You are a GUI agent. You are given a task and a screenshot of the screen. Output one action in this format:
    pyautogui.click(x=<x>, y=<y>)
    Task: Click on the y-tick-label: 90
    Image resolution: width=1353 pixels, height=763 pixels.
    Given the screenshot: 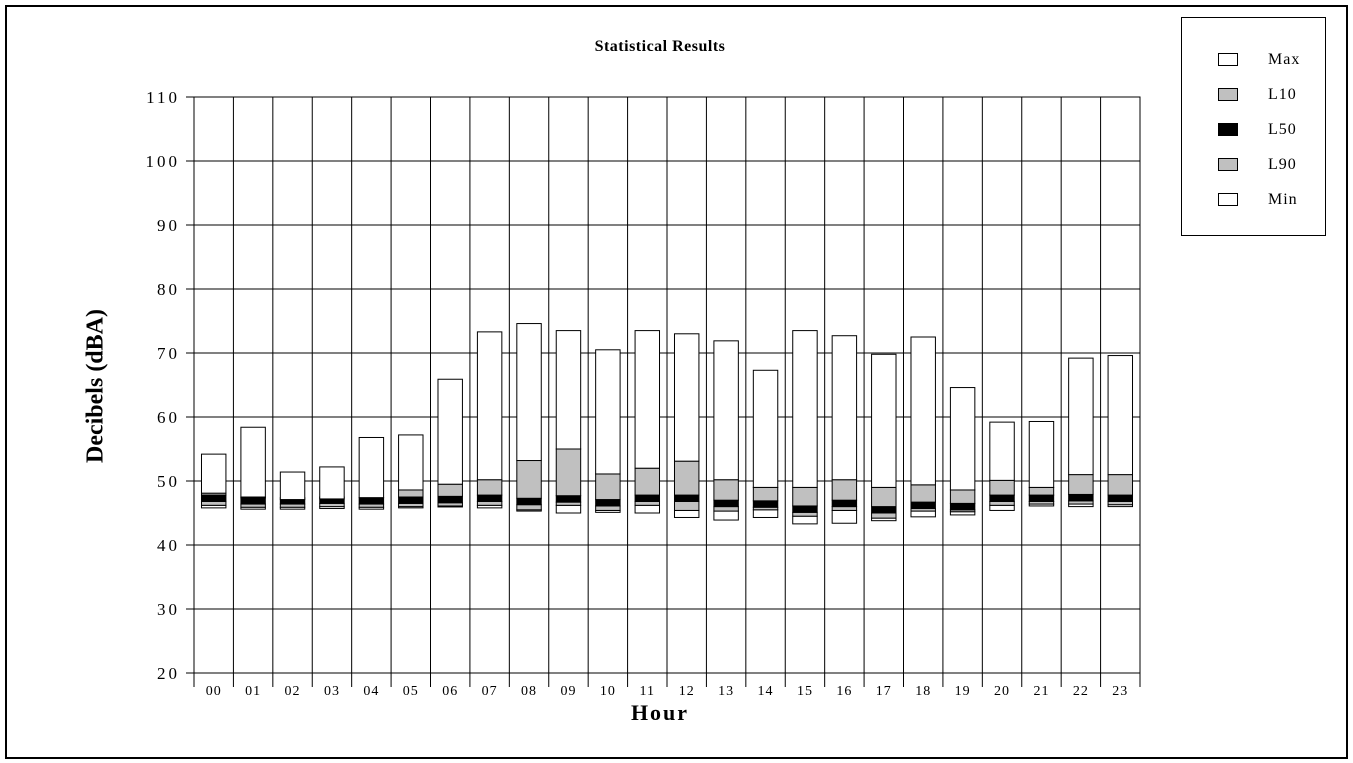 What is the action you would take?
    pyautogui.click(x=168, y=225)
    